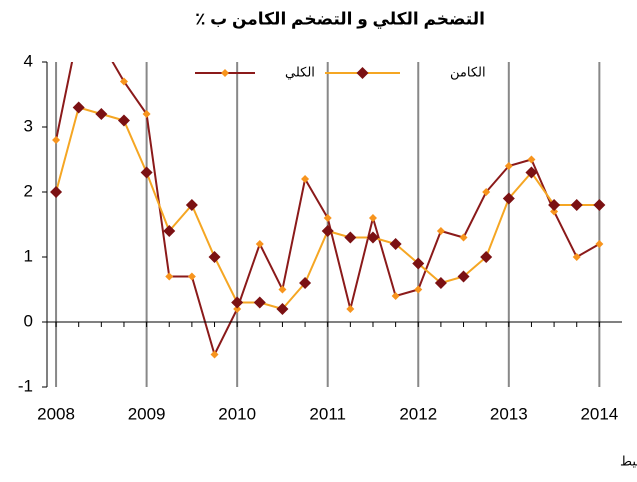 The image size is (637, 482). Describe the element at coordinates (56, 413) in the screenshot. I see `x-tick-label: 2008` at that location.